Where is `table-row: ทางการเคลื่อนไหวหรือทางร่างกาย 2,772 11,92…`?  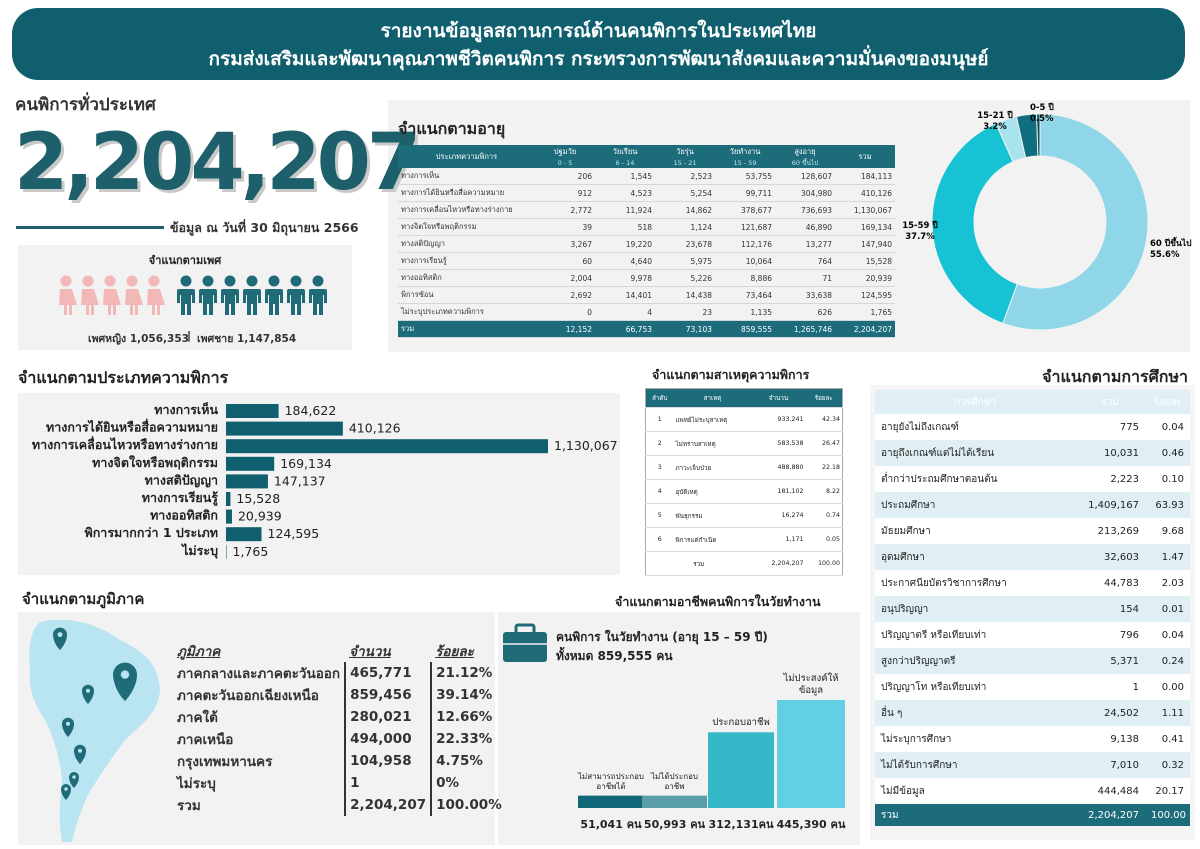
table-row: ทางการเคลื่อนไหวหรือทางร่างกาย 2,772 11,92… is located at coordinates (646, 210).